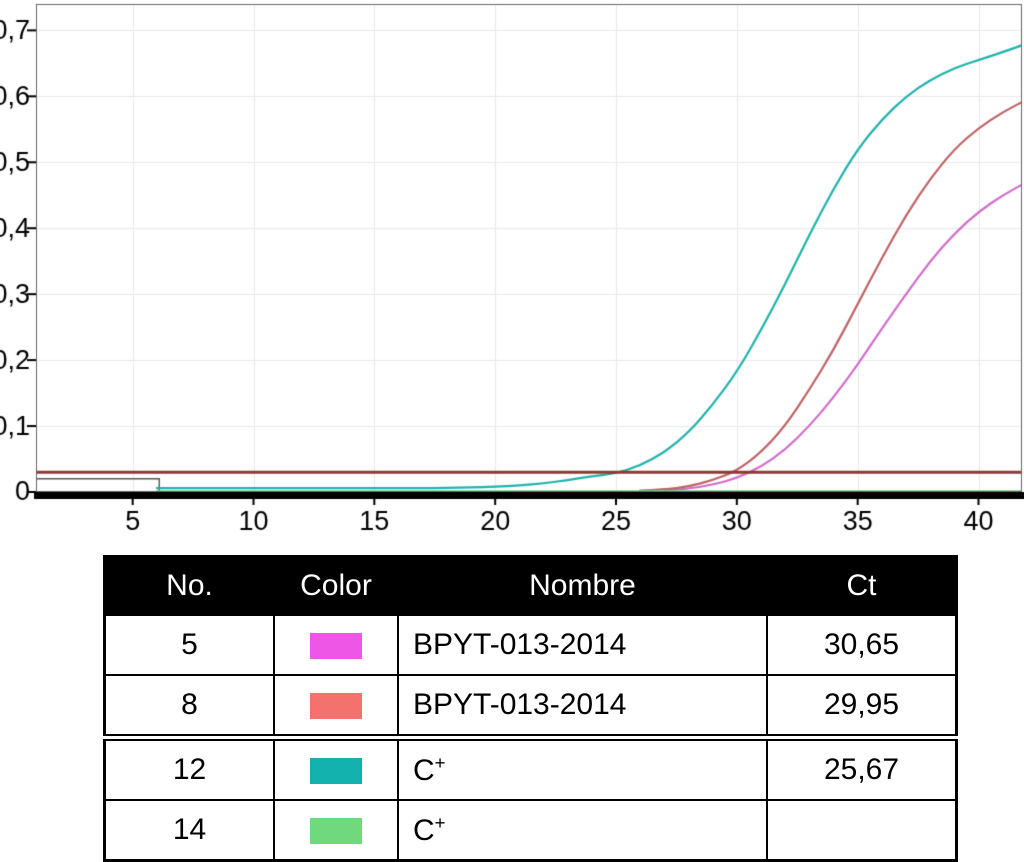 The height and width of the screenshot is (862, 1024). What do you see at coordinates (189, 830) in the screenshot?
I see `sample-number: 14` at bounding box center [189, 830].